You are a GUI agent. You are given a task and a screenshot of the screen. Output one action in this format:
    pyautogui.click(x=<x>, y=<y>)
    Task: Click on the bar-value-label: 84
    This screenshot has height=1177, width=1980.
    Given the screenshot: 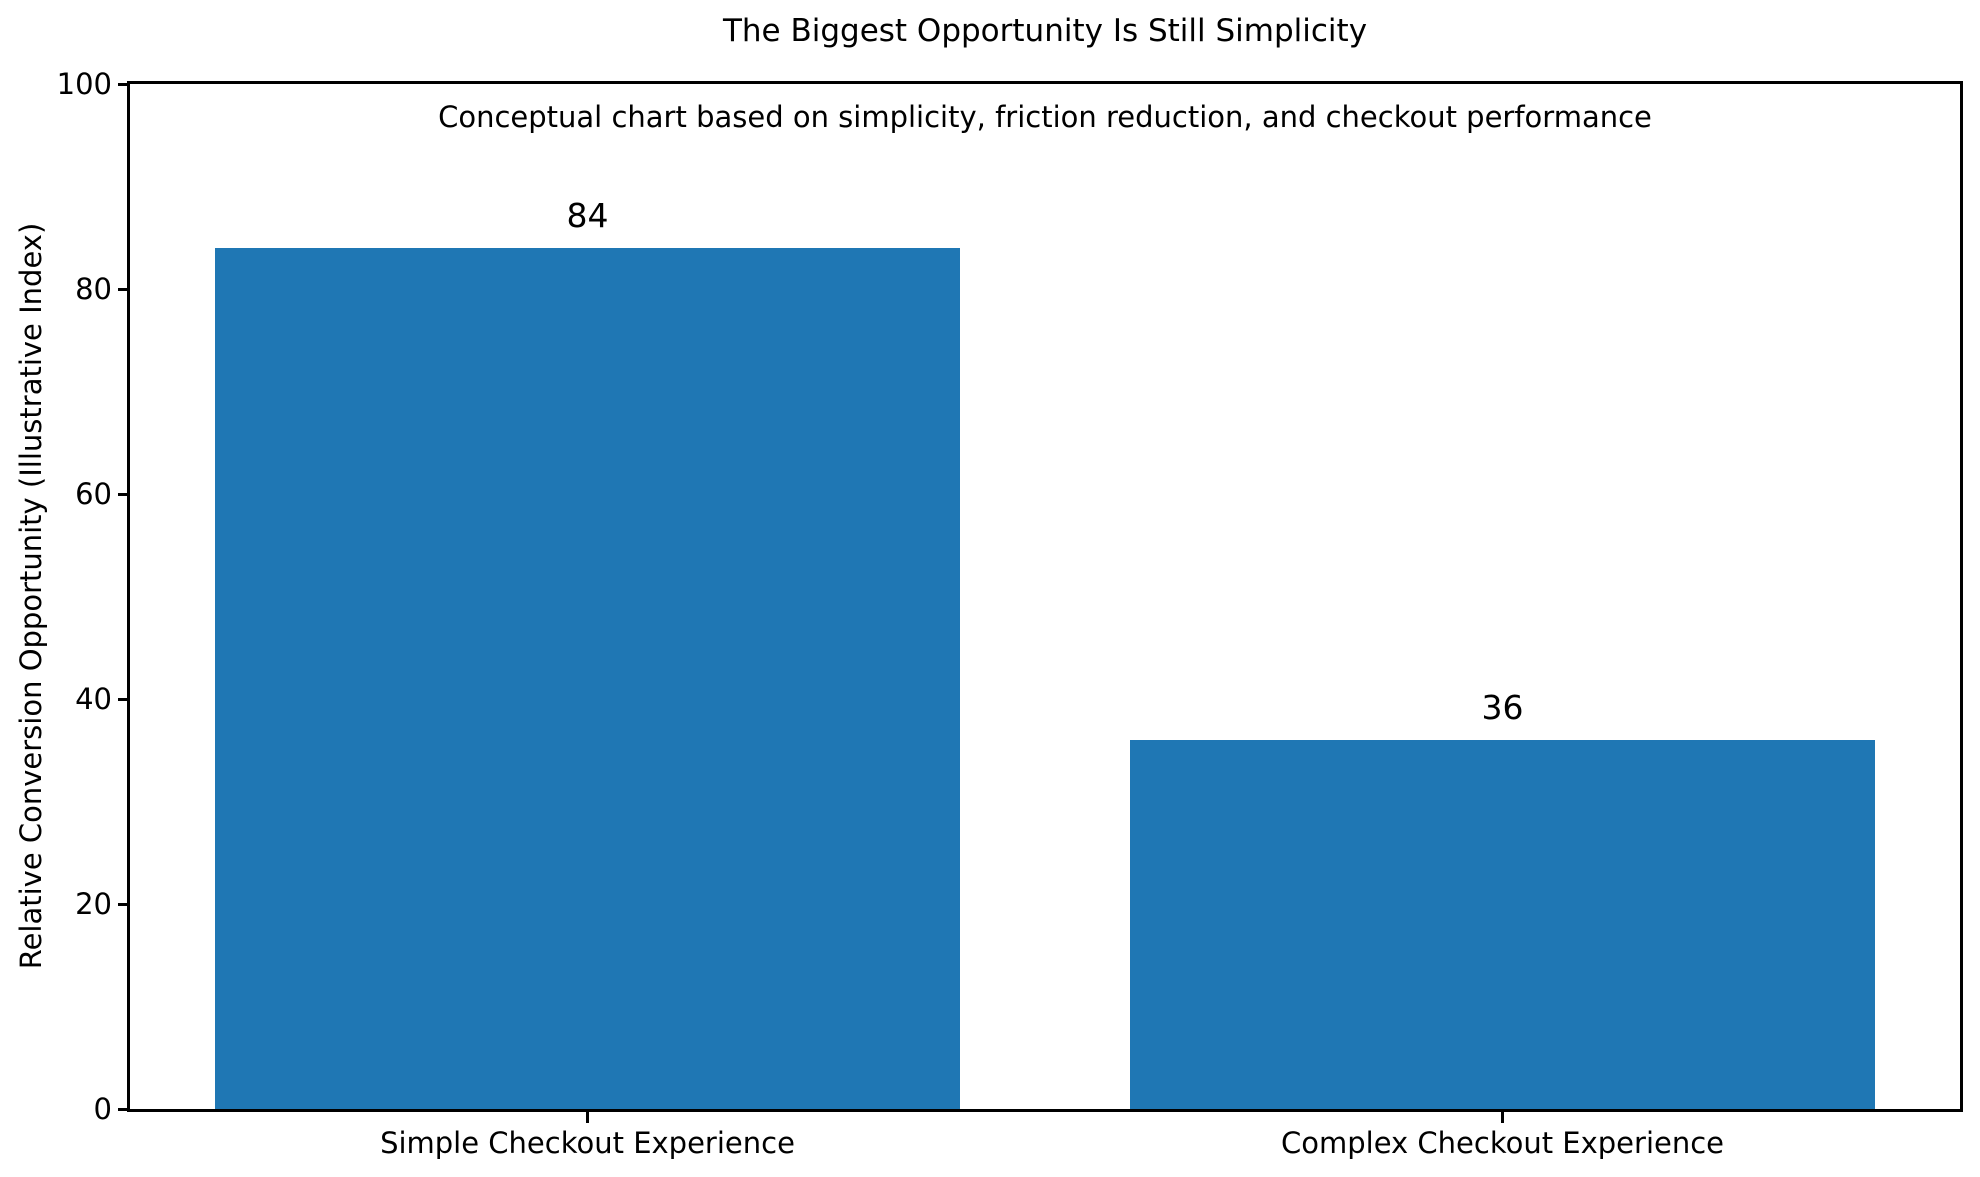 What is the action you would take?
    pyautogui.click(x=587, y=215)
    